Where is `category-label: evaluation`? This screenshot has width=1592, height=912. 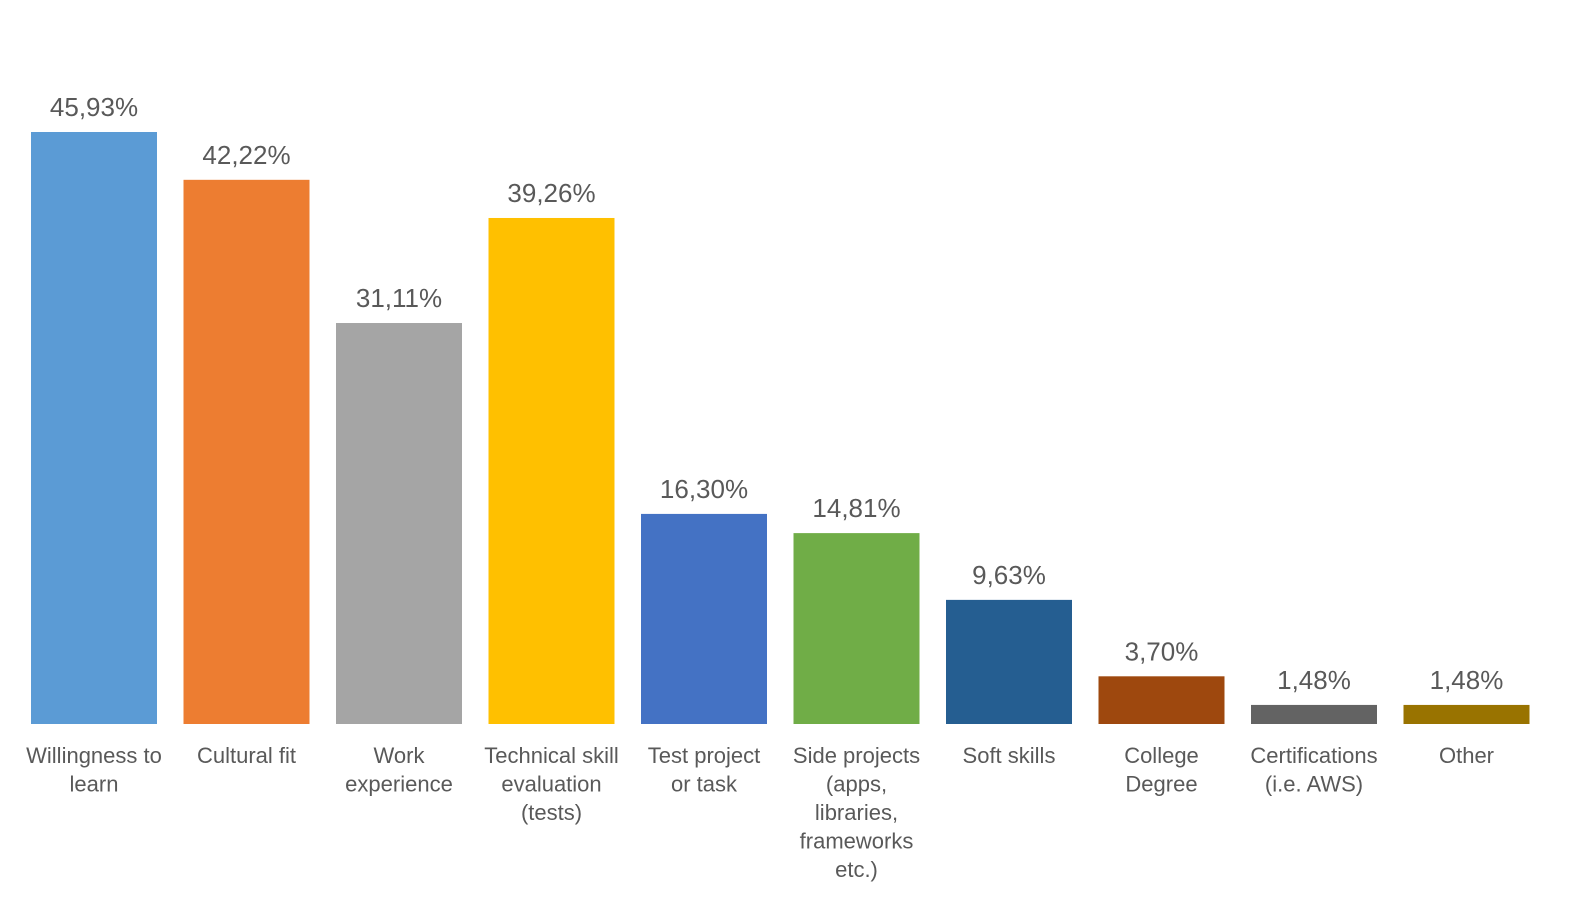
category-label: evaluation is located at coordinates (551, 784).